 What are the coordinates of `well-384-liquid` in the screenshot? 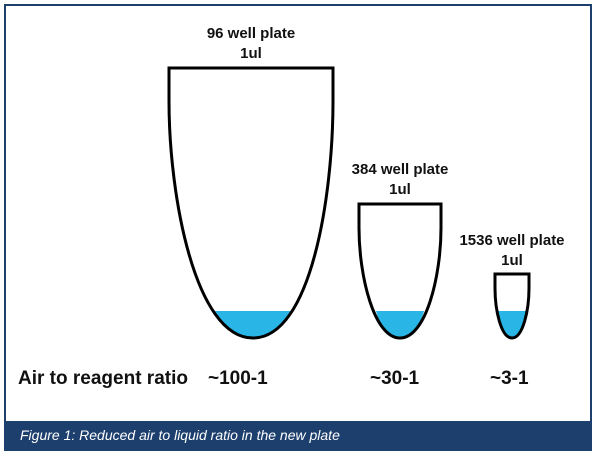 It's located at (400, 324).